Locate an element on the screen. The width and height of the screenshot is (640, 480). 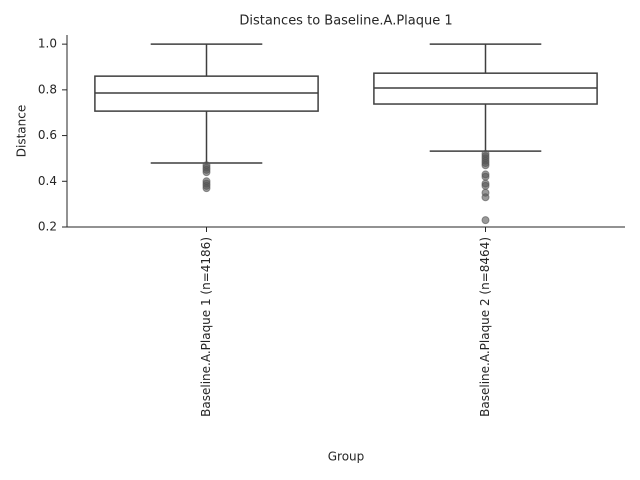
x-tick-label: Baseline.A.Plaque 2 (n=8464) is located at coordinates (485, 327).